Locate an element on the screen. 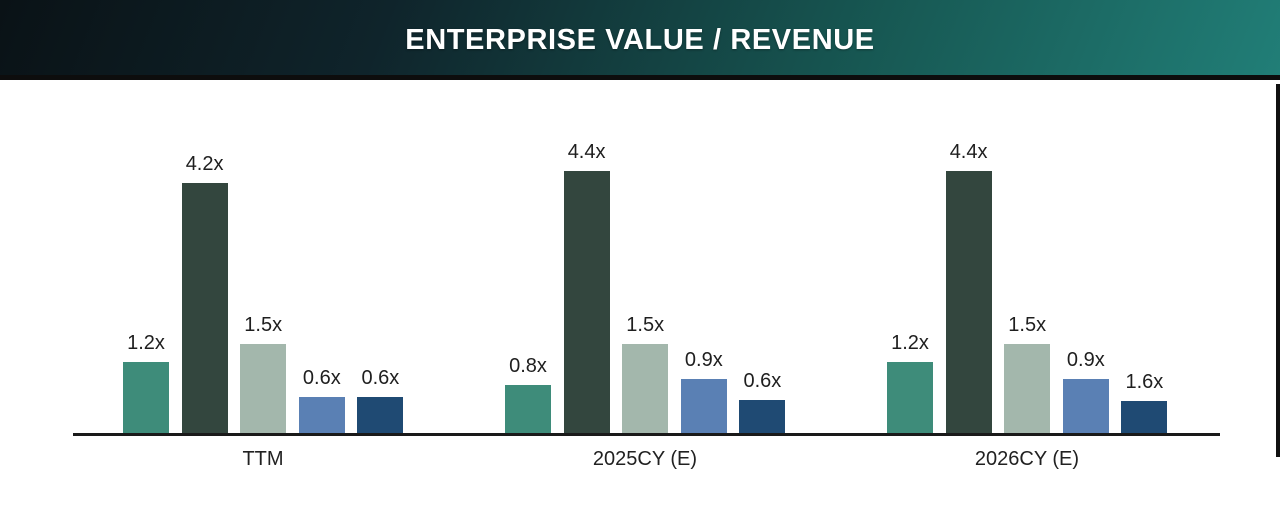 The image size is (1280, 512). bar-bar-4-steel-blue-2026cy-e- is located at coordinates (1085, 406).